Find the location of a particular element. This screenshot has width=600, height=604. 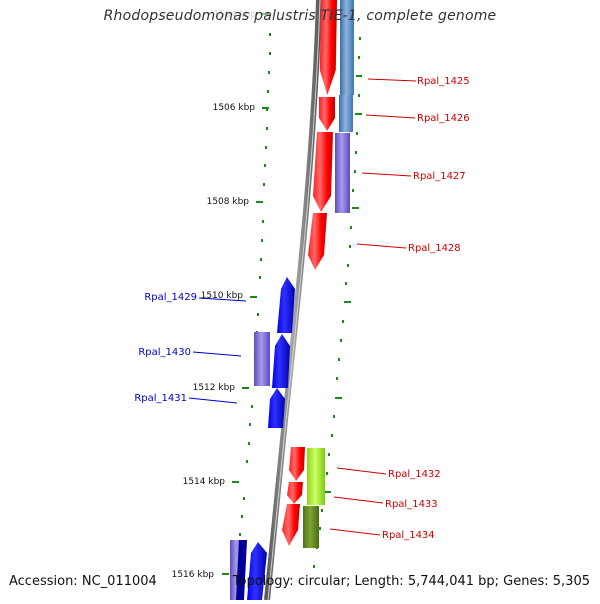

gene-label-Rpal_1429: Rpal_1429 is located at coordinates (170, 297).